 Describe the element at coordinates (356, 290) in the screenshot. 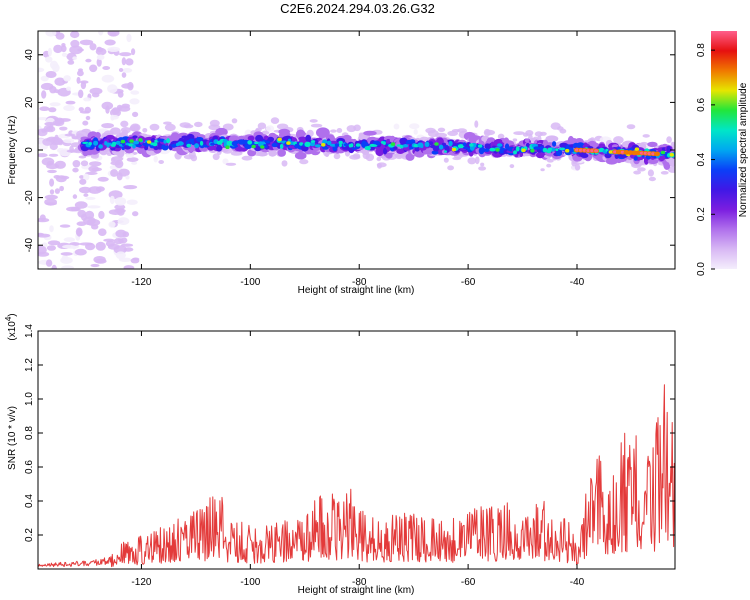

I see `spectrogram-xlabel: Height of straight line (km)` at that location.